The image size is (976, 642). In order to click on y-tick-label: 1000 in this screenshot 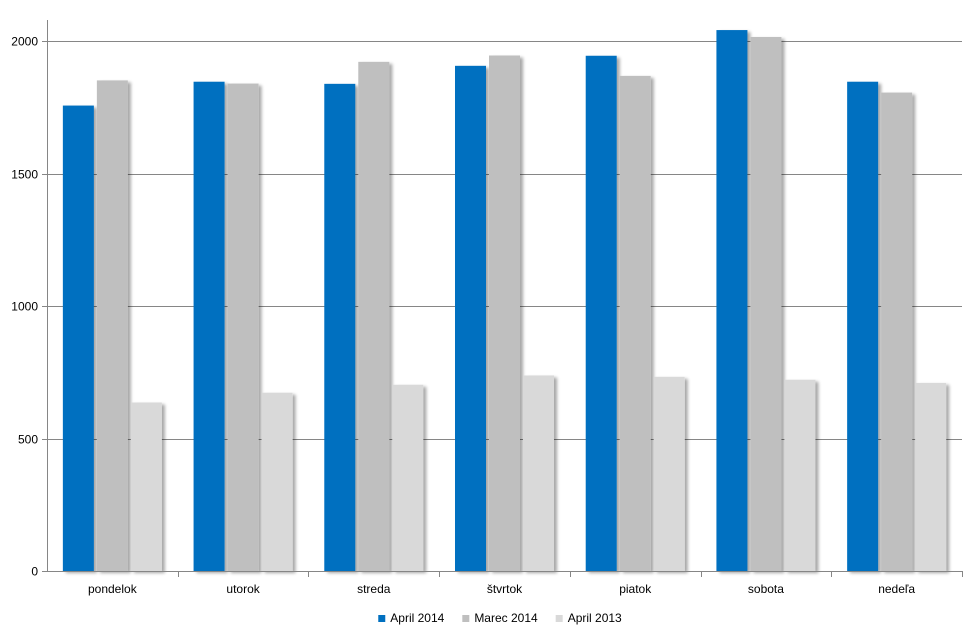, I will do `click(24, 307)`.